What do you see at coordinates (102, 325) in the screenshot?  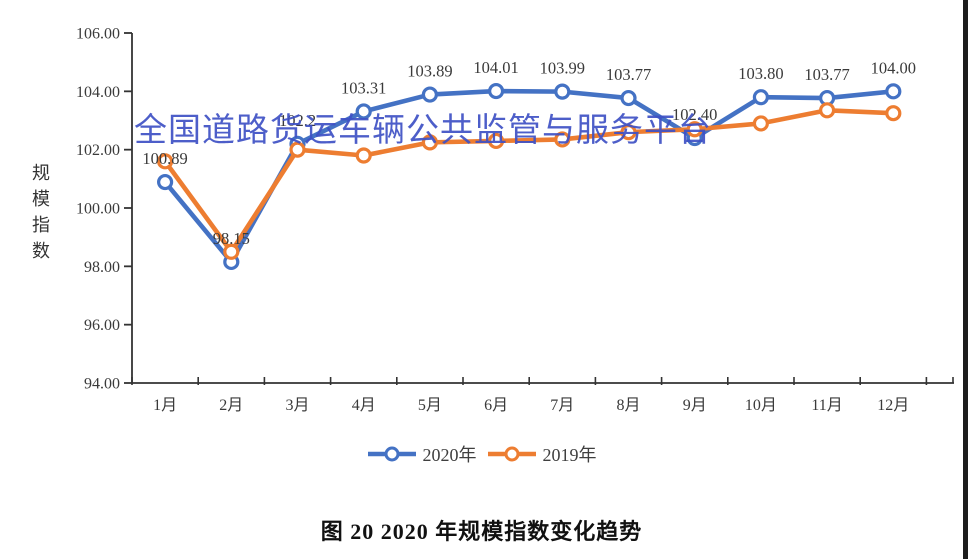 I see `svg-text: 96.00` at bounding box center [102, 325].